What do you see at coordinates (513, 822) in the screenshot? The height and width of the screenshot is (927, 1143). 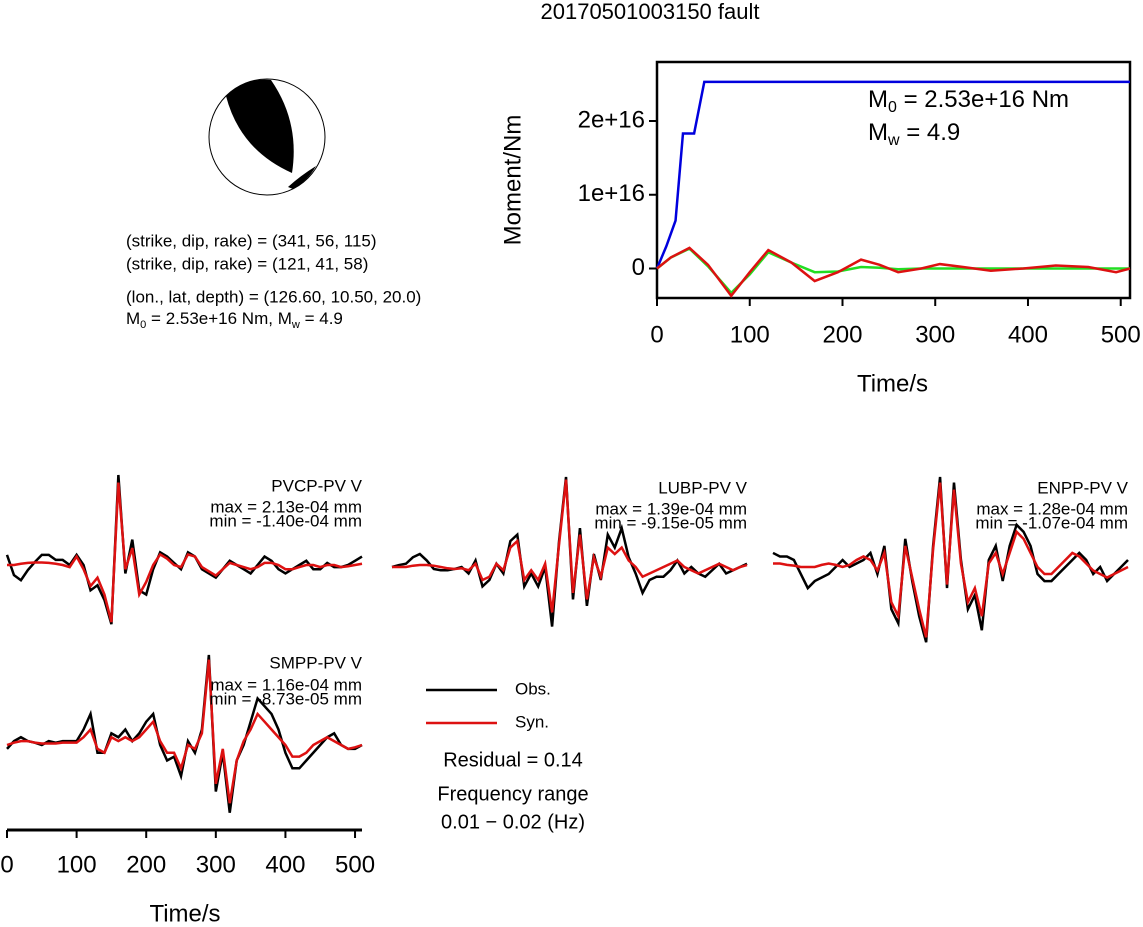 I see `frequency-range: 0.01 − 0.02 (Hz)` at bounding box center [513, 822].